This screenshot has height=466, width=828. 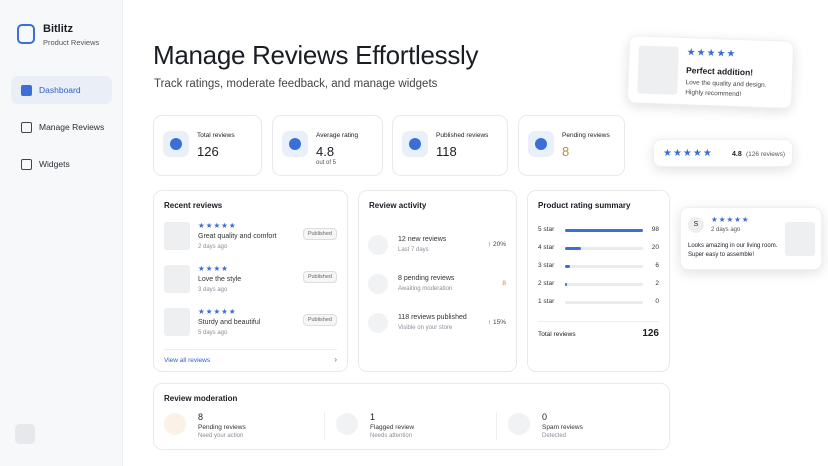 What do you see at coordinates (213, 290) in the screenshot?
I see `review-time: 3 days ago` at bounding box center [213, 290].